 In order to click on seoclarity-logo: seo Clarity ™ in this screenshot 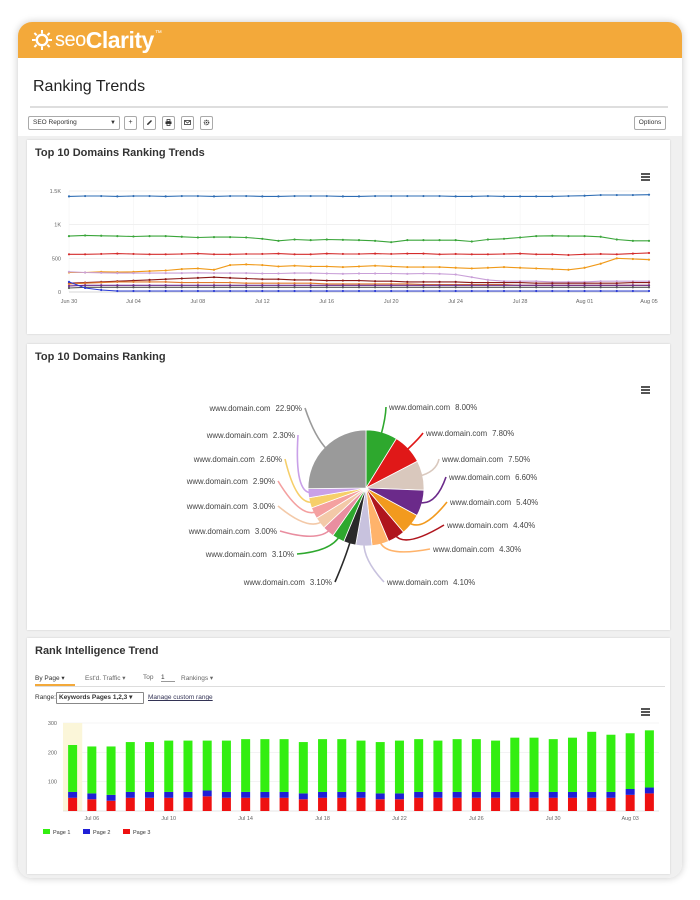, I will do `click(97, 40)`.